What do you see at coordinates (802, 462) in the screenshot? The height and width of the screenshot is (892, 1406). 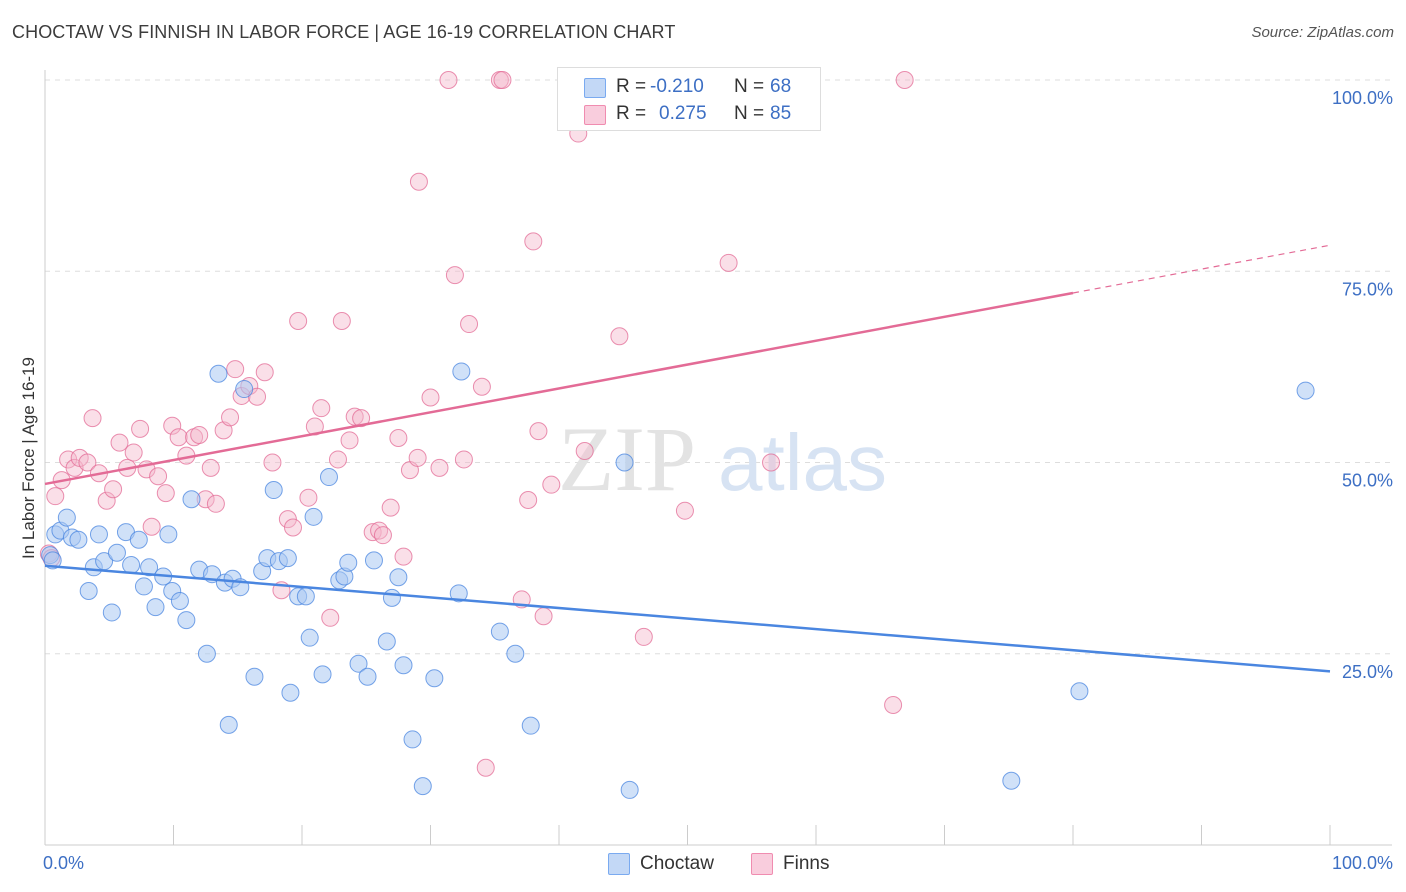 I see `watermark-atlas: atlas` at bounding box center [802, 462].